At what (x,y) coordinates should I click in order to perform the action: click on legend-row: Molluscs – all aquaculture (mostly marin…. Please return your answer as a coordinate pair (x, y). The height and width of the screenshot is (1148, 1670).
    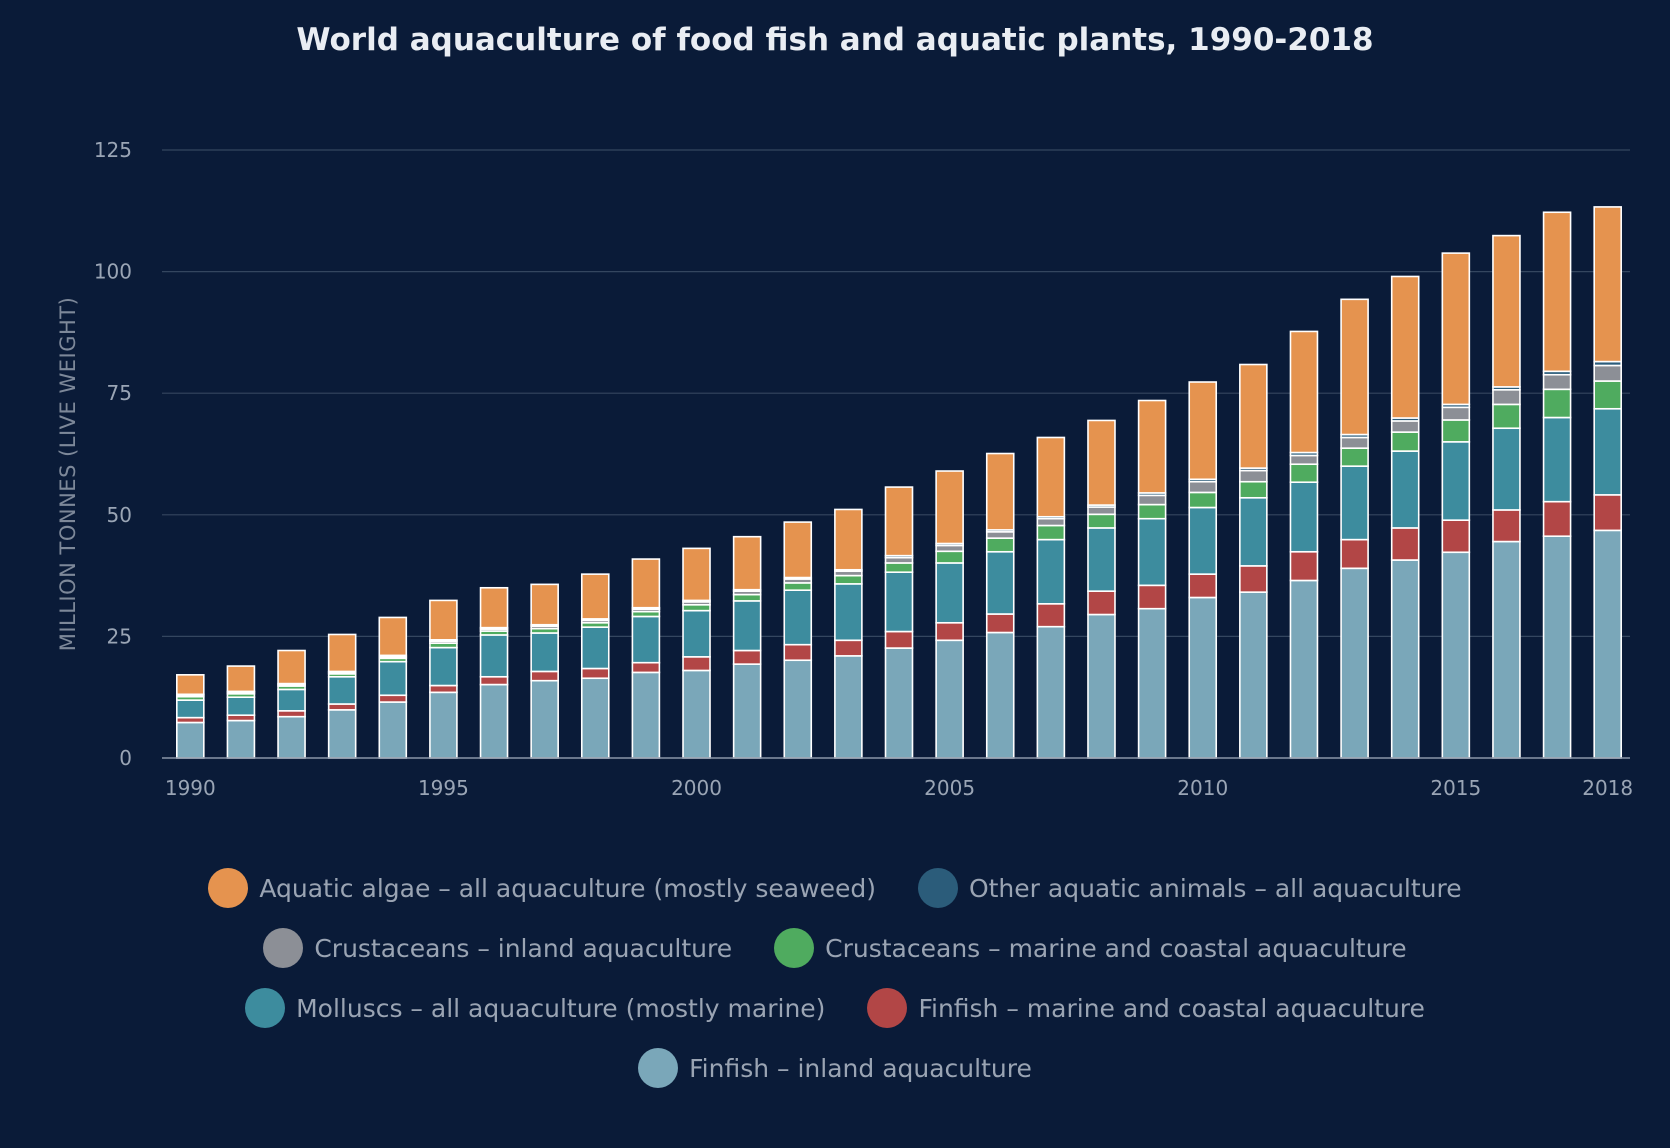
    Looking at the image, I should click on (835, 1008).